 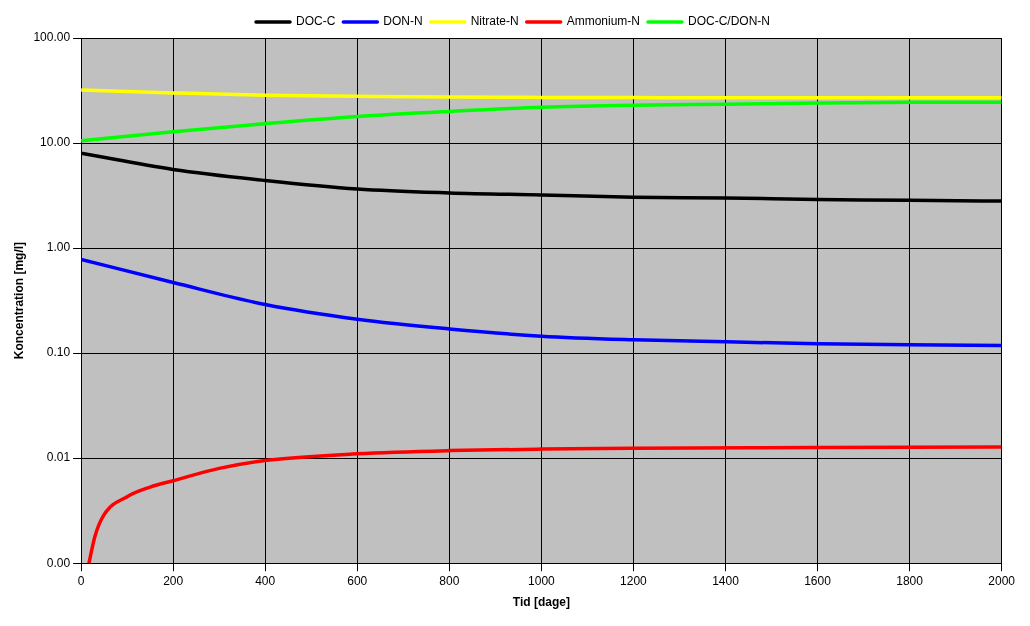 I want to click on legend-label: DOC-C, so click(x=316, y=21).